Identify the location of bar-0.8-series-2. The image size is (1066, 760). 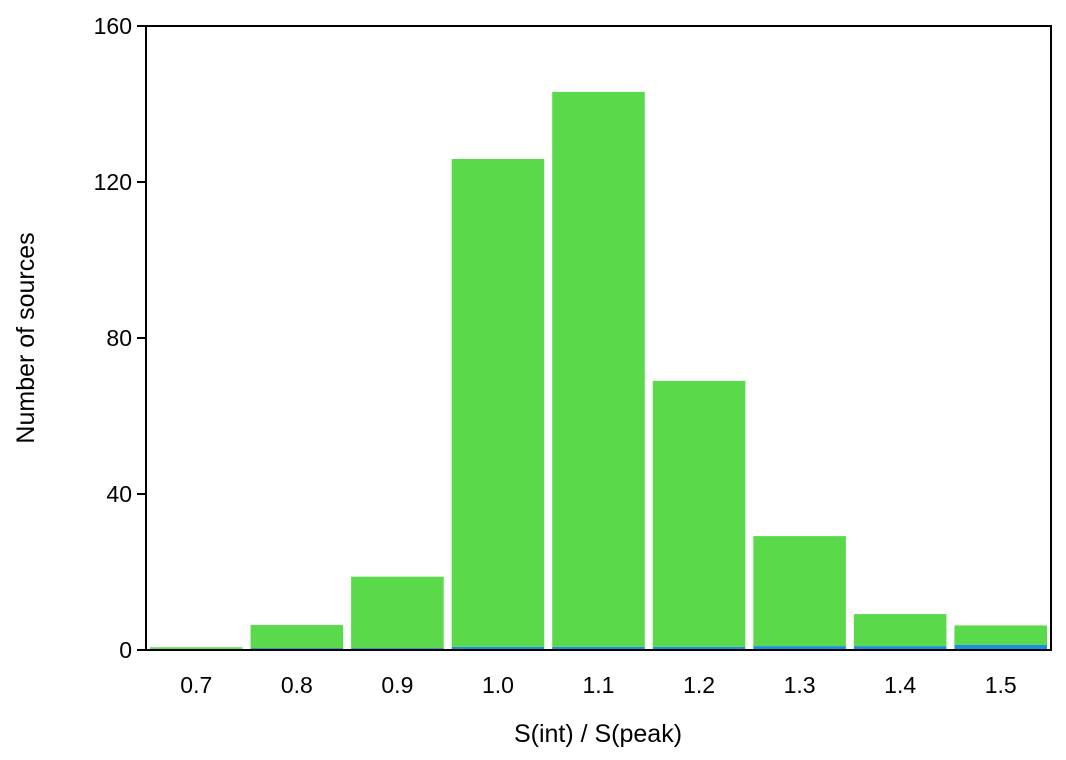
(297, 637).